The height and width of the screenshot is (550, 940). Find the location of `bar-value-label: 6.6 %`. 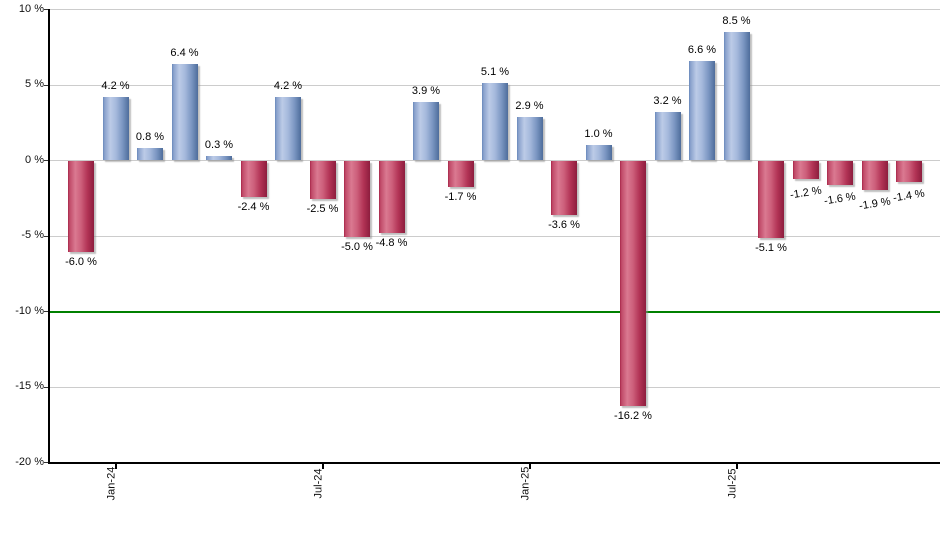

bar-value-label: 6.6 % is located at coordinates (702, 49).